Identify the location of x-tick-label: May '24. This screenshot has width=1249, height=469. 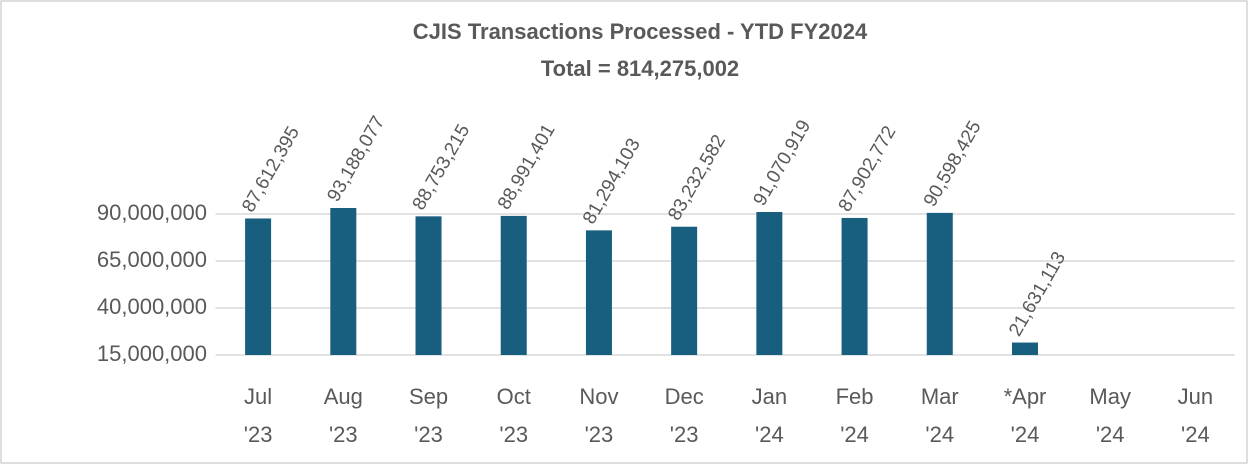
(1110, 415).